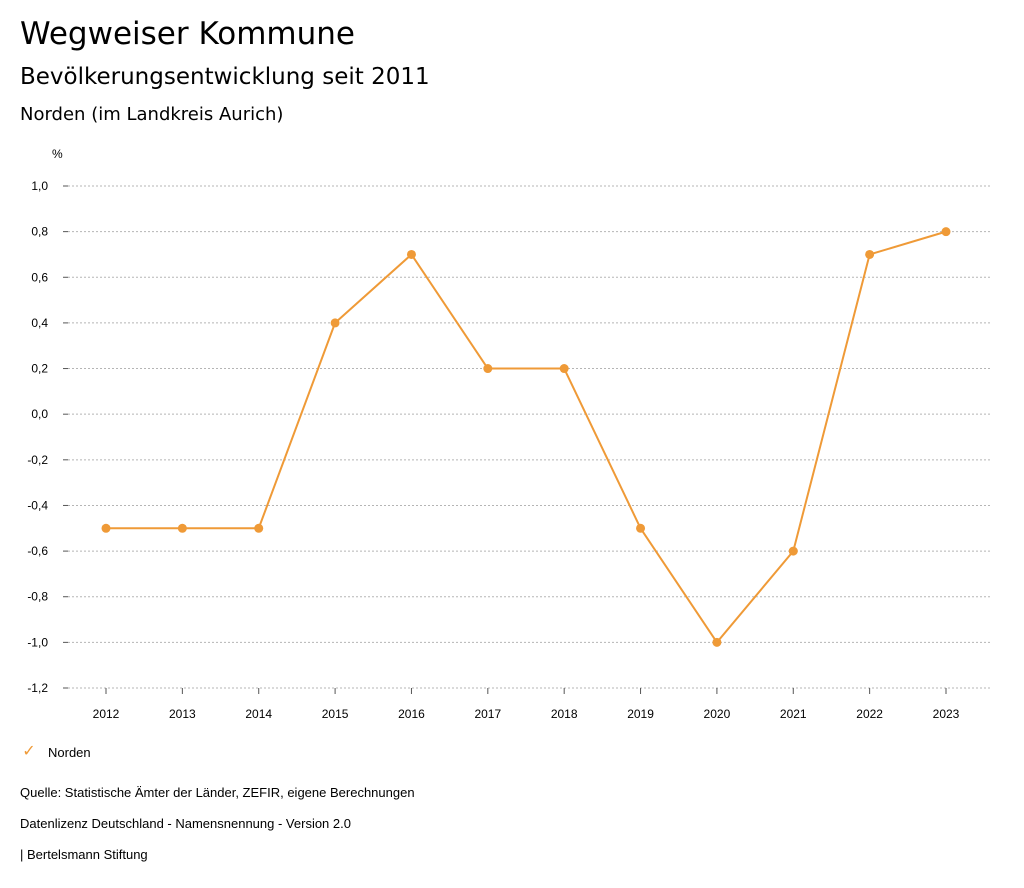 Image resolution: width=1024 pixels, height=888 pixels. Describe the element at coordinates (640, 714) in the screenshot. I see `x-tick-label: 2019` at that location.